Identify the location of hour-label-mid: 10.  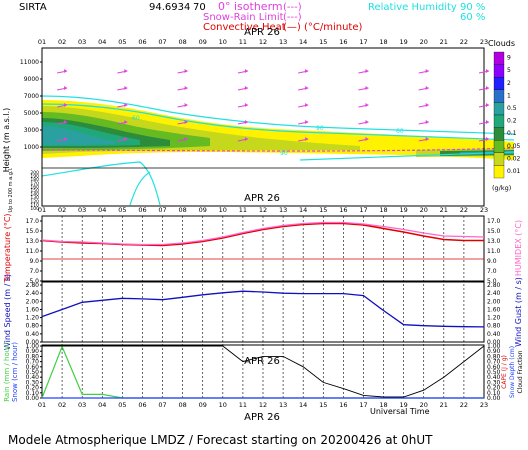
(223, 210).